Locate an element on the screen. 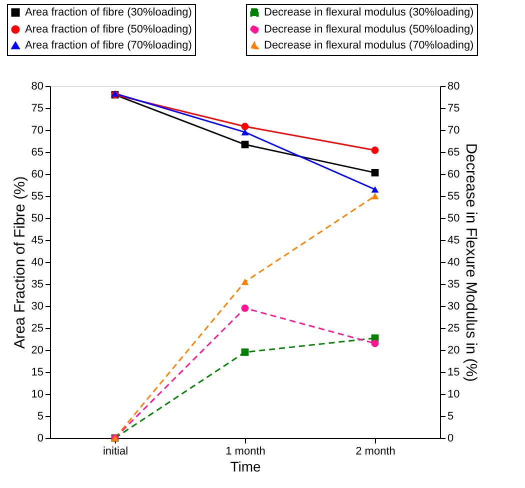 The width and height of the screenshot is (525, 488). y-tick-label: 55 is located at coordinates (37, 196).